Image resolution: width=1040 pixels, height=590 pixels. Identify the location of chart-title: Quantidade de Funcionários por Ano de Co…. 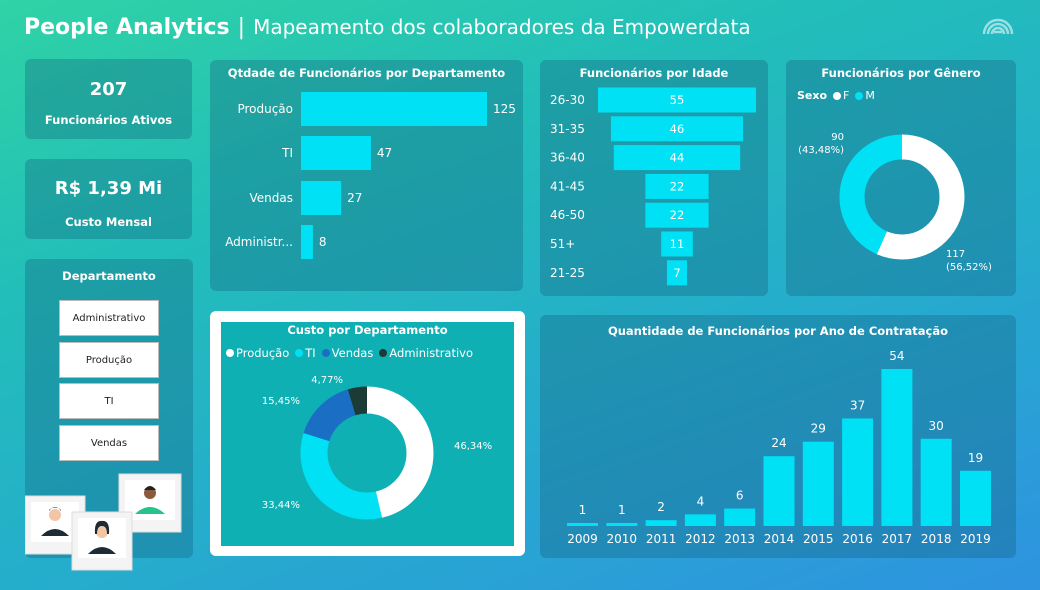
(778, 331).